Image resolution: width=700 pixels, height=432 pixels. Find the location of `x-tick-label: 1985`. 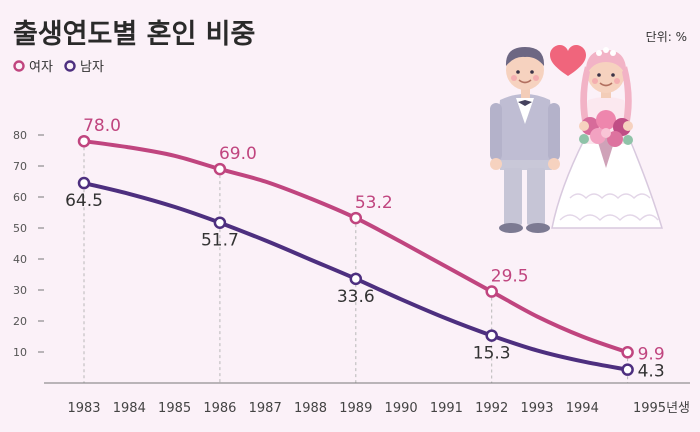

x-tick-label: 1985 is located at coordinates (174, 408).